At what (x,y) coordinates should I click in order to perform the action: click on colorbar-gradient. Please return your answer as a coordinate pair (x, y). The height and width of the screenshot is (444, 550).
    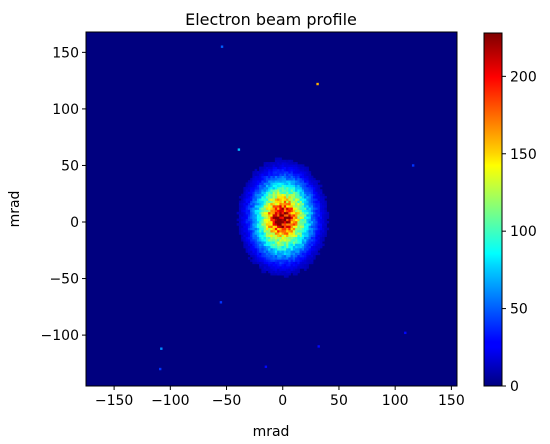
    Looking at the image, I should click on (493, 209).